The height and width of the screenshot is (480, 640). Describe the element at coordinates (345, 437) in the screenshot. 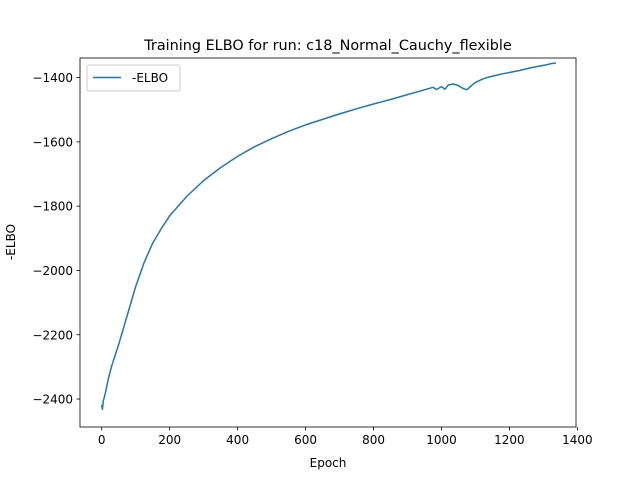

I see `x-axis-ticks: 0 200 400 600 800 1000 1200 1400` at that location.